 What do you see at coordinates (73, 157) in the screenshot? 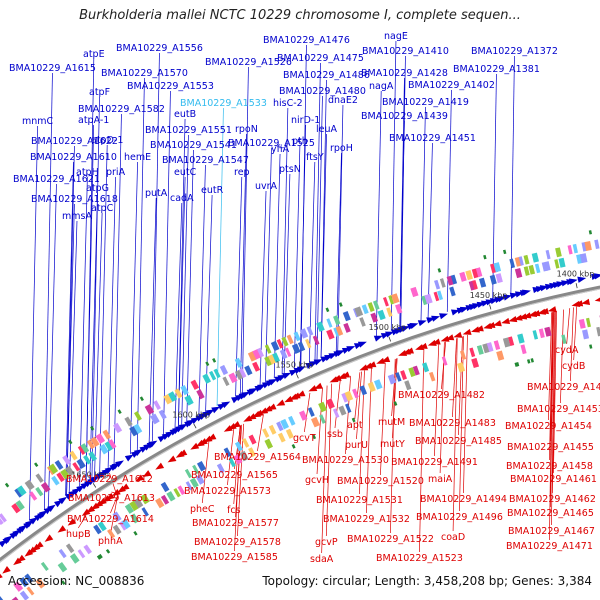
I see `forward-gene-label: BMA10229_A1610` at bounding box center [73, 157].